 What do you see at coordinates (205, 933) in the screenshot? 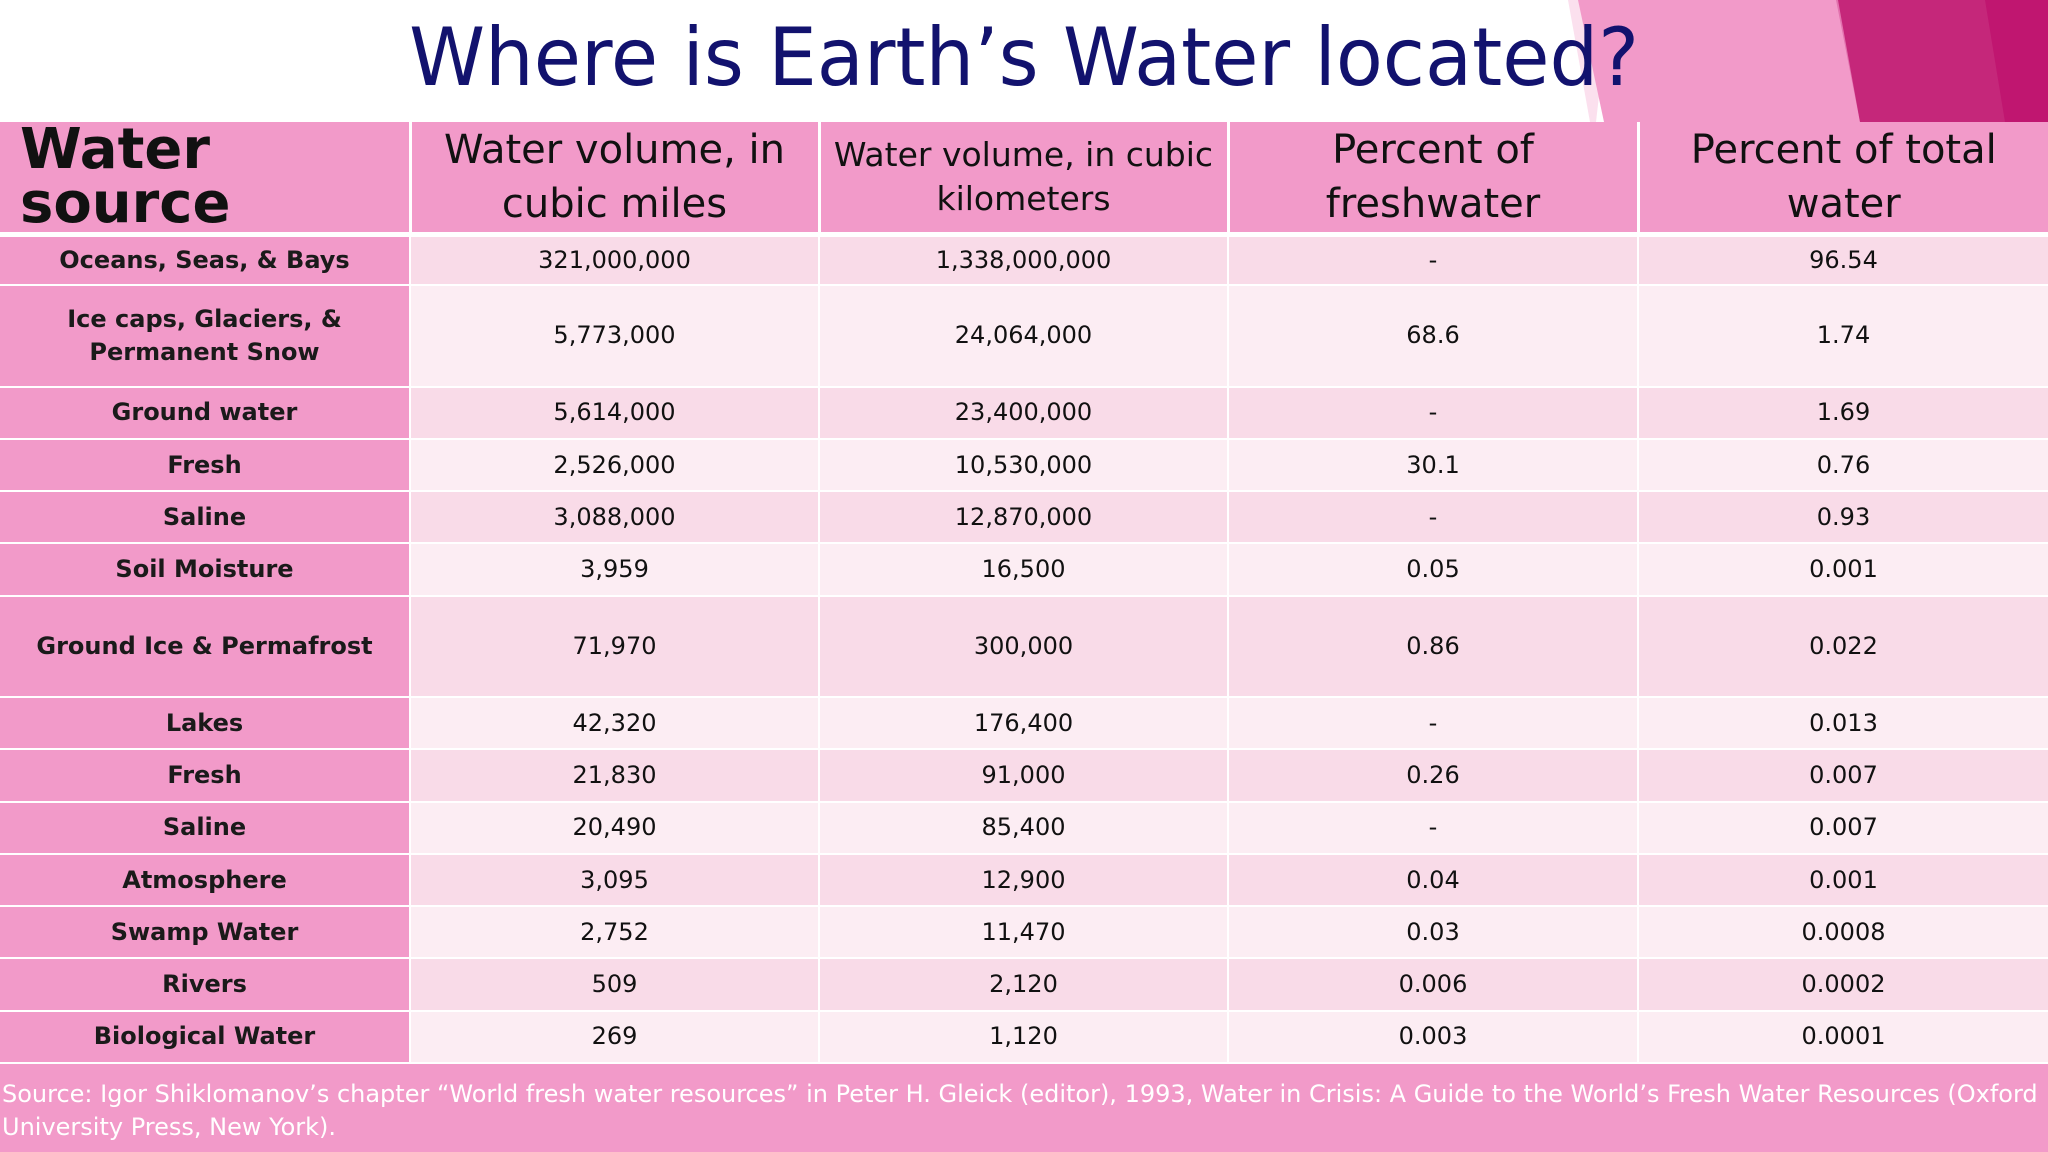
I see `row-label: Swamp Water` at bounding box center [205, 933].